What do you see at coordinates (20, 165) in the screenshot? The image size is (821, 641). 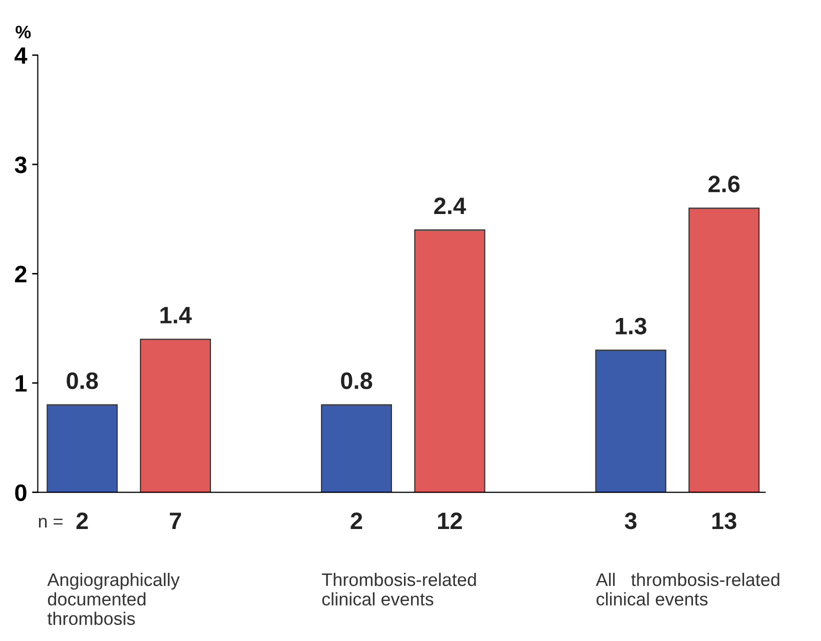 I see `y-tick-label: 3` at bounding box center [20, 165].